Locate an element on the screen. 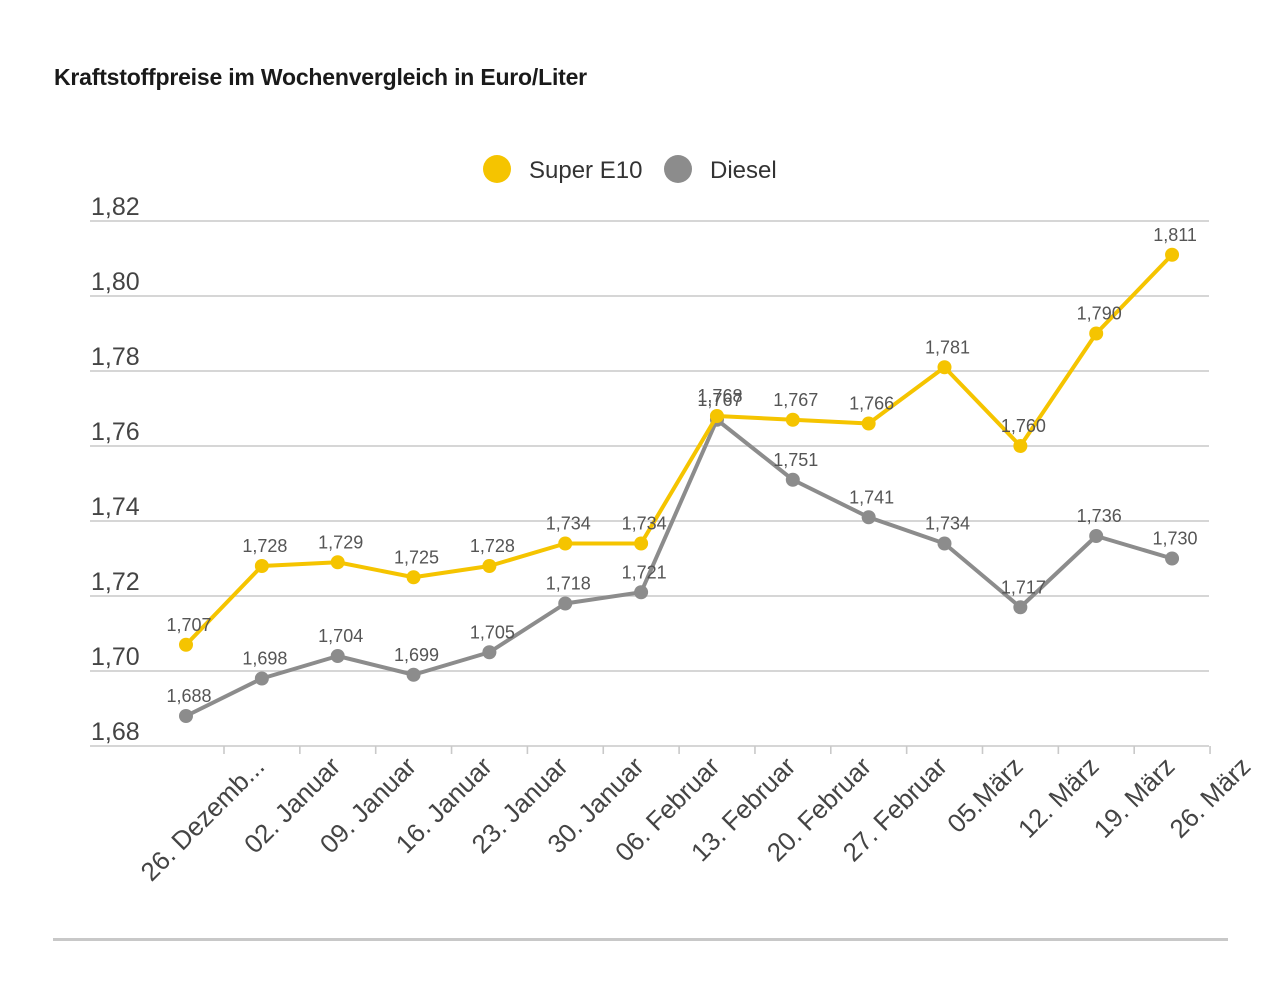 The image size is (1280, 991). y-tick-label: 1,74 is located at coordinates (115, 507).